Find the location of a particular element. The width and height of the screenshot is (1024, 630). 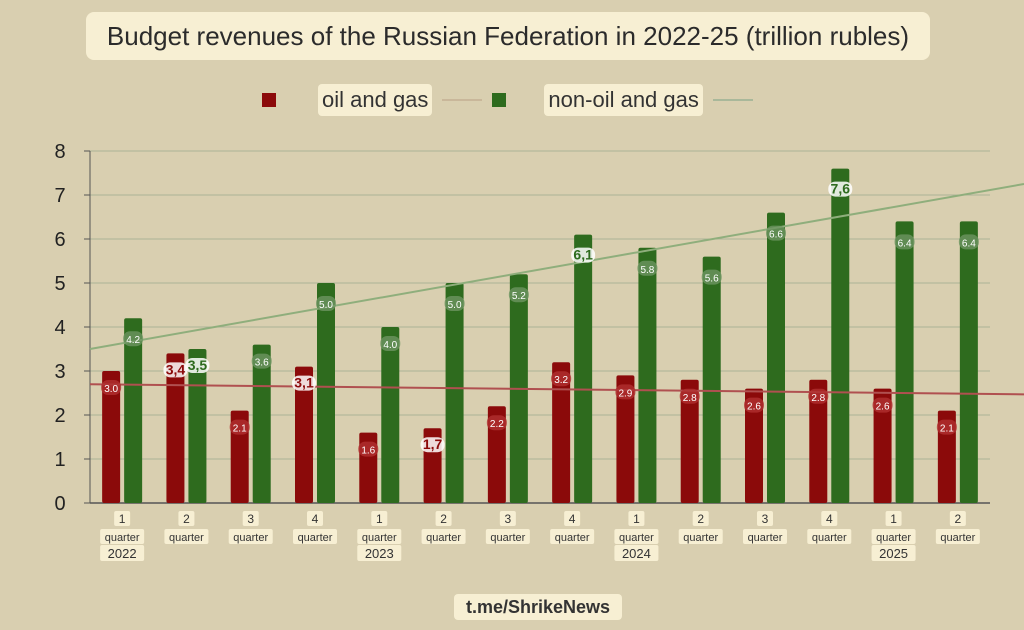

year-label: 2024 is located at coordinates (636, 553).